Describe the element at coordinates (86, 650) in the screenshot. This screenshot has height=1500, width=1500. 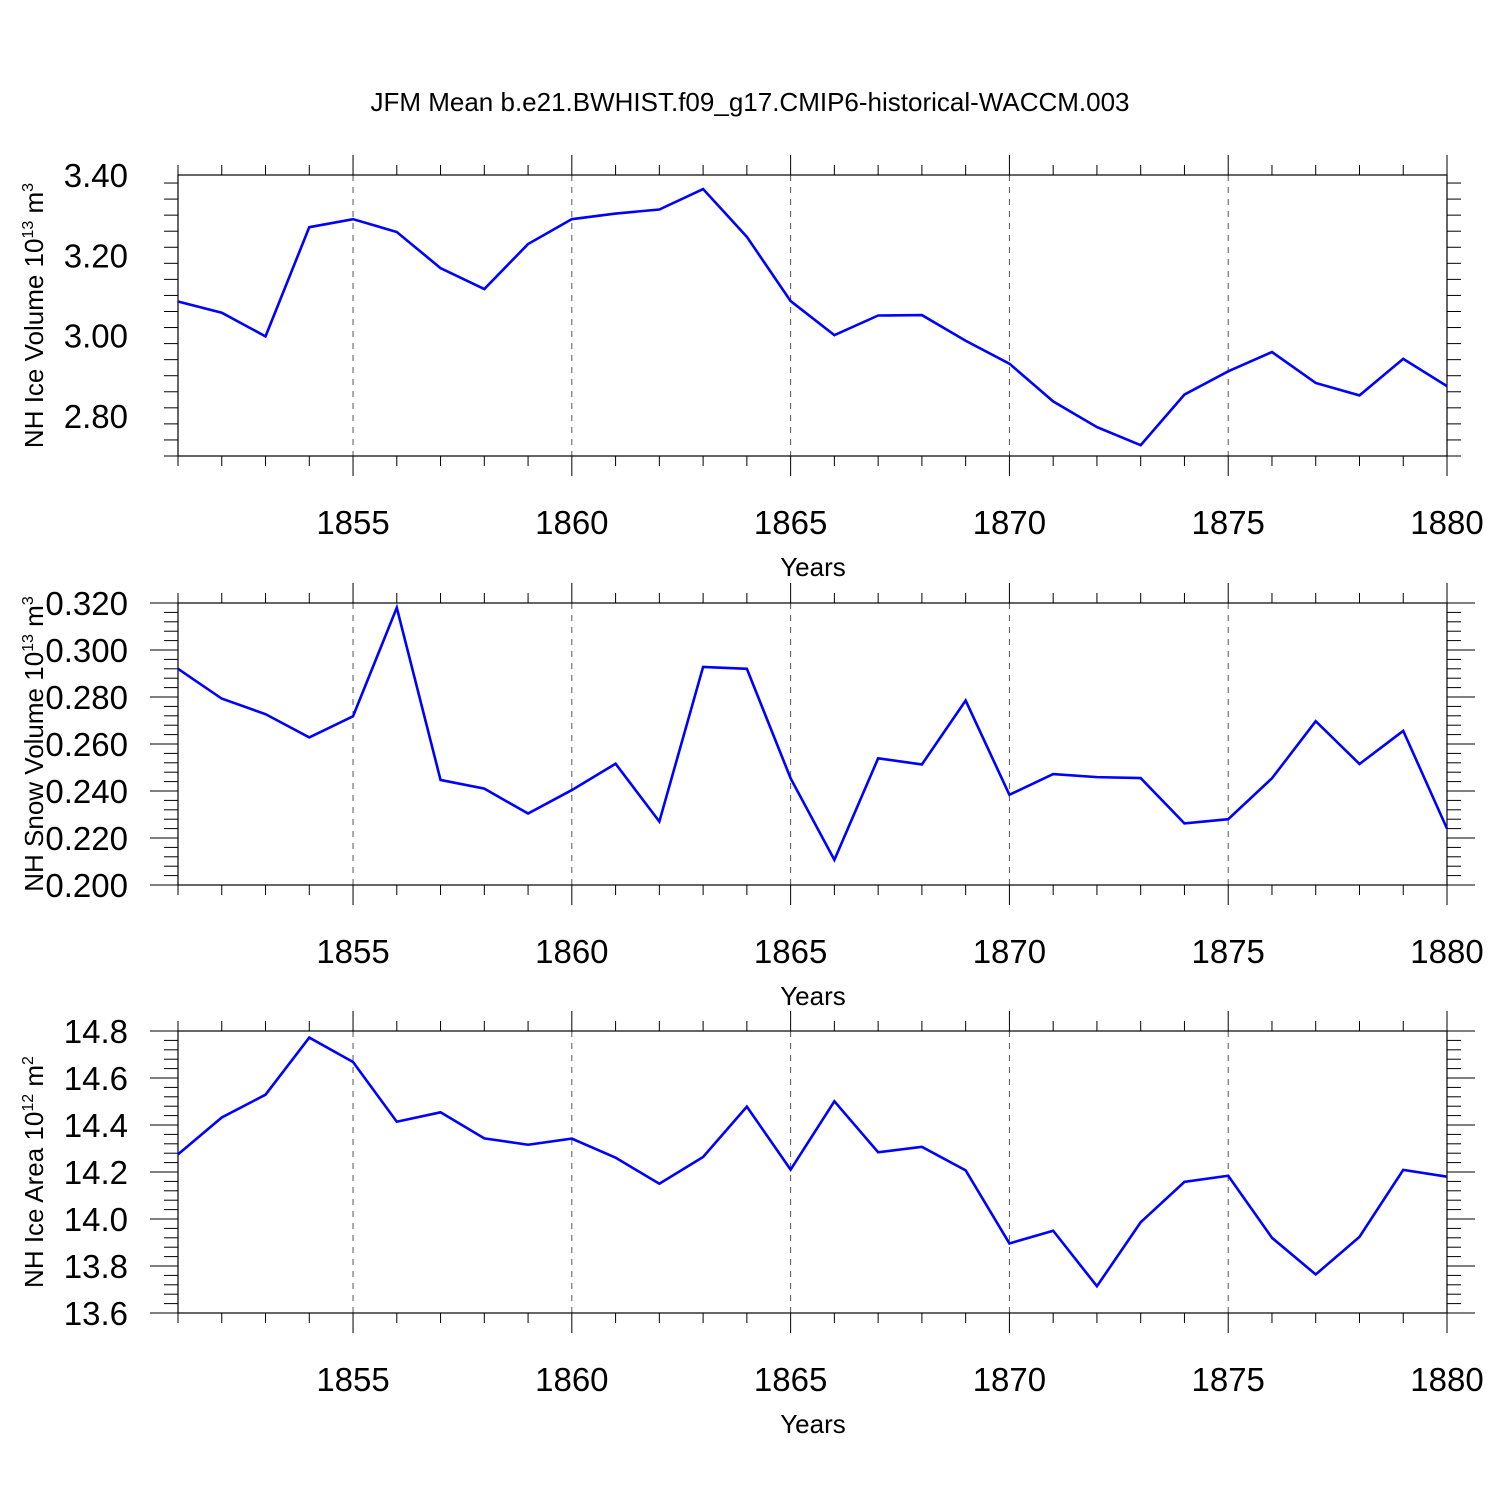
I see `y-tick-label: 0.300` at that location.